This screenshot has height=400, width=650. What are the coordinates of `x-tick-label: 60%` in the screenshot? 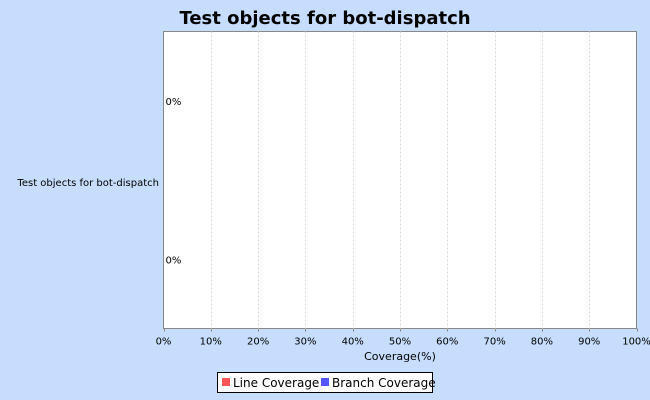 It's located at (447, 342).